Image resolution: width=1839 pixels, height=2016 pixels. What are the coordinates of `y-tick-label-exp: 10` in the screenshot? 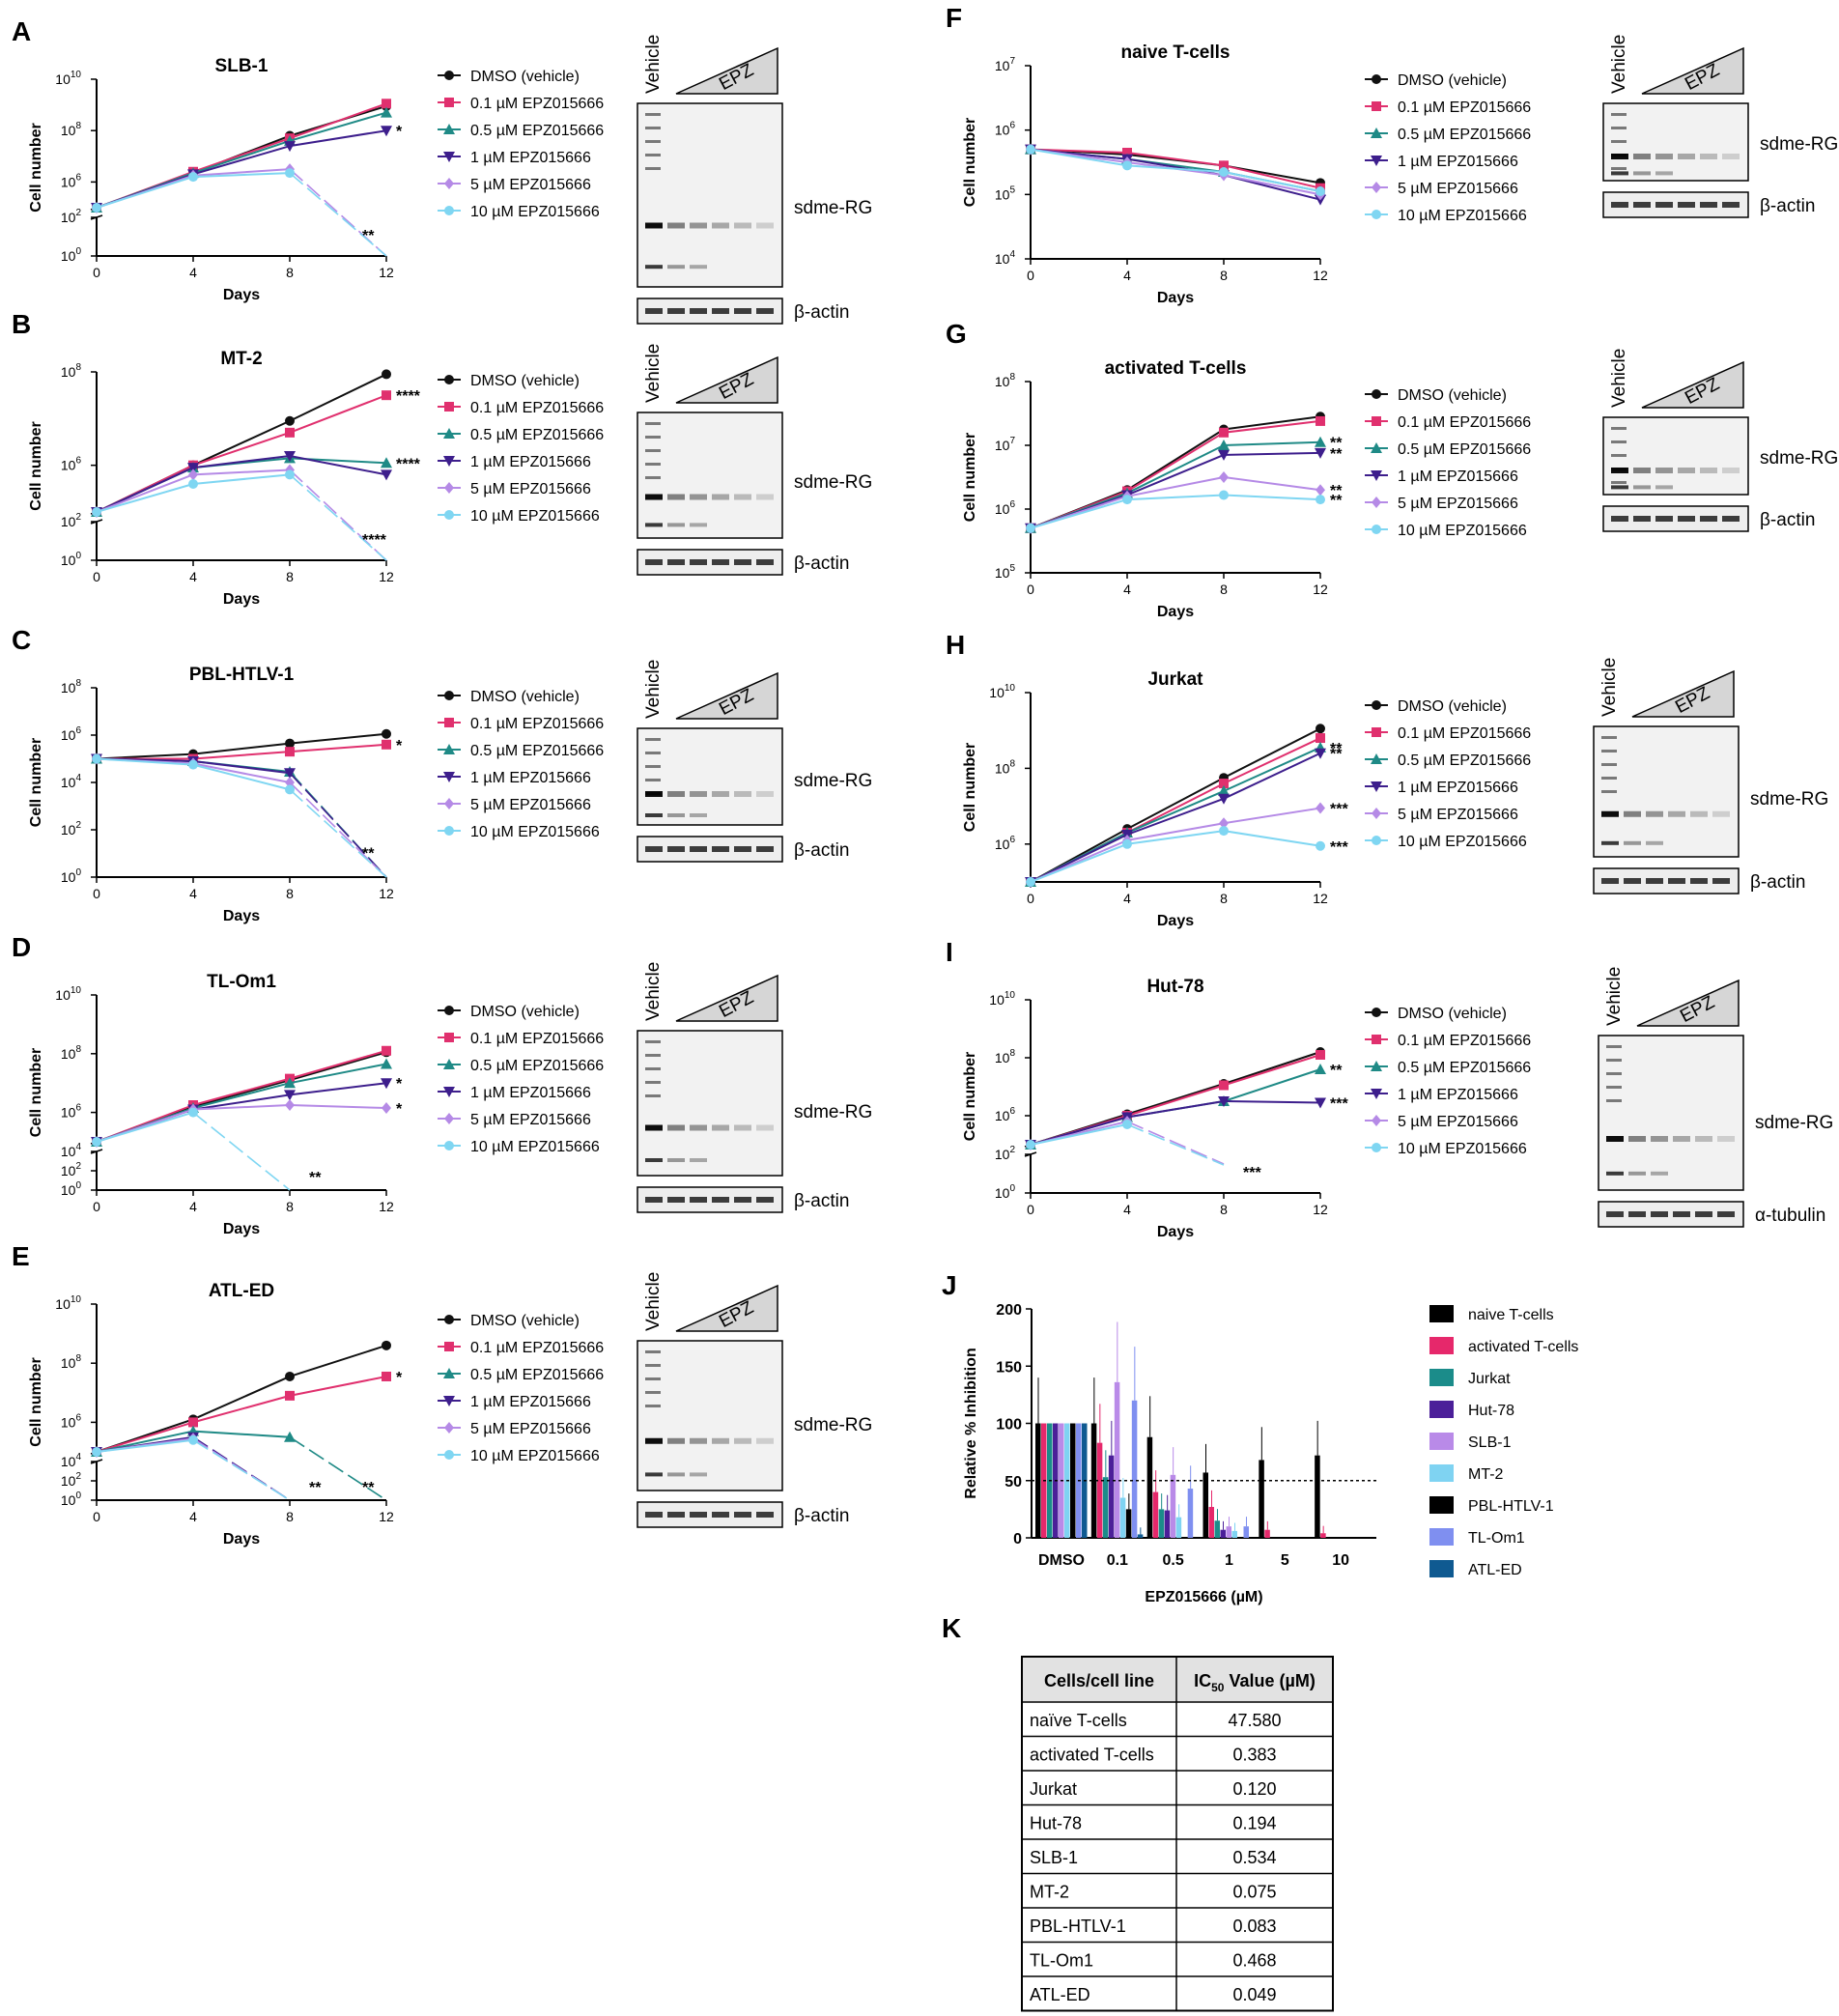 It's located at (76, 75).